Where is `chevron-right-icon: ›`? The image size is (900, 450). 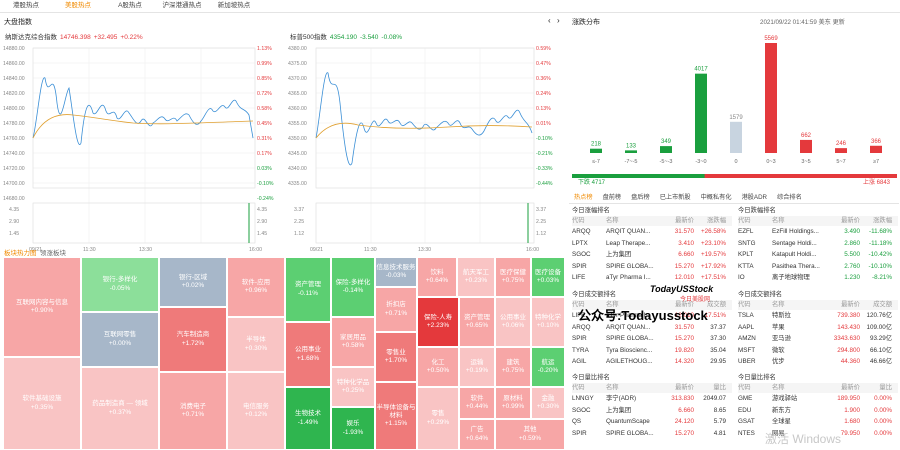
chevron-right-icon: › is located at coordinates (558, 20).